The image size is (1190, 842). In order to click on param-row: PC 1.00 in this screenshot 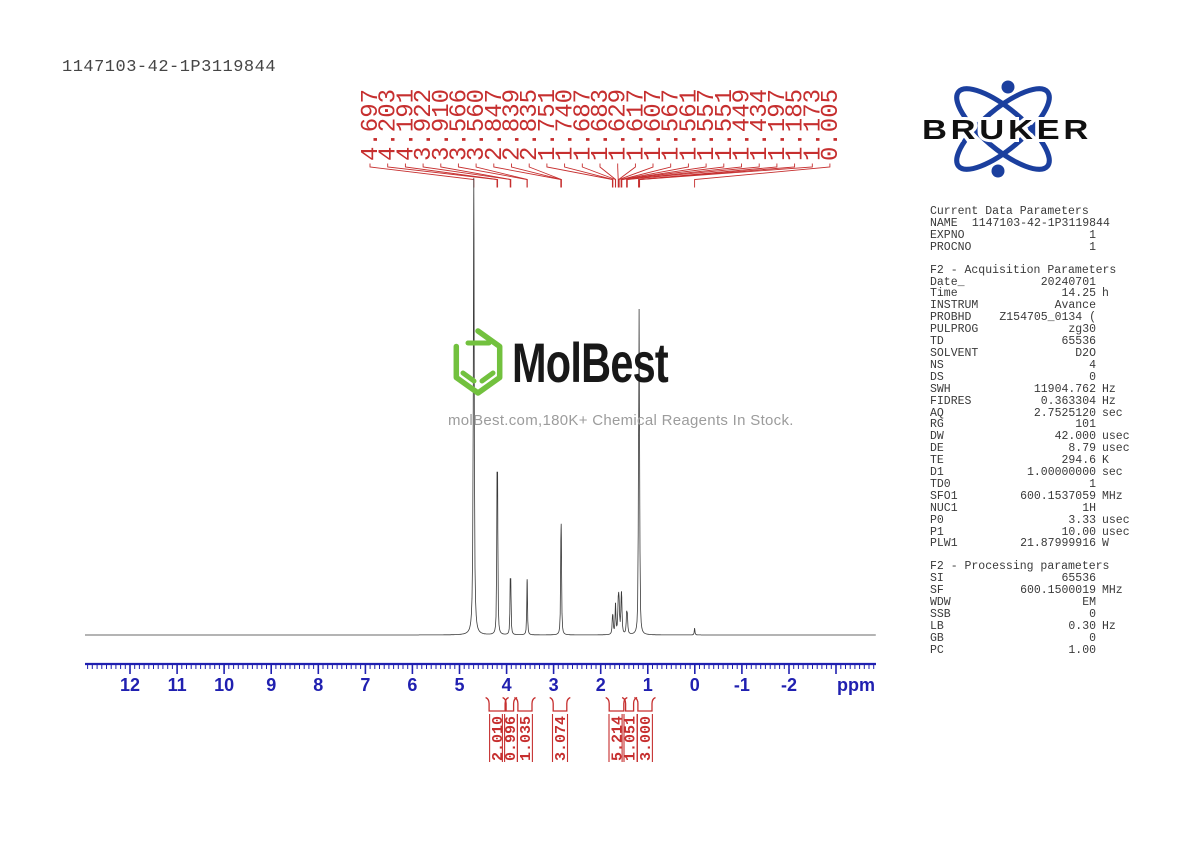, I will do `click(1036, 650)`.